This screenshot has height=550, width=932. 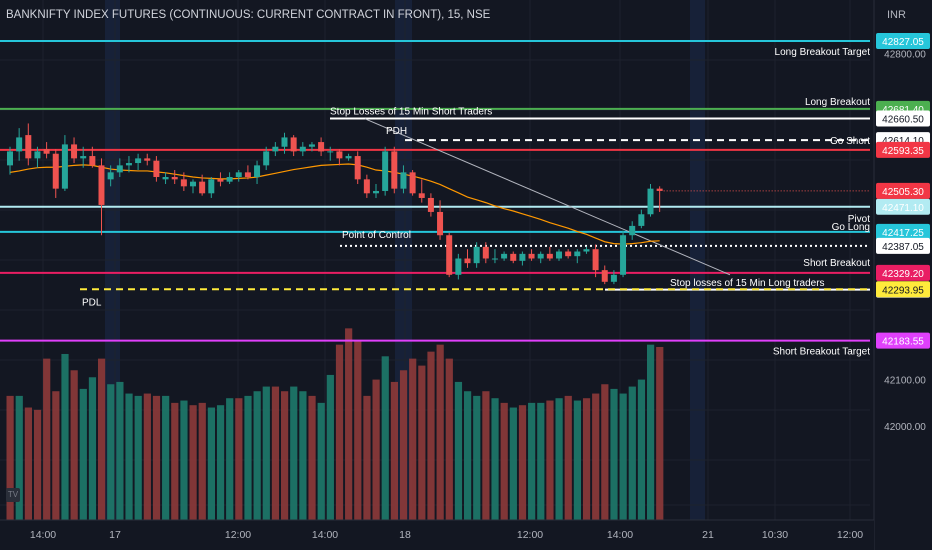 What do you see at coordinates (905, 381) in the screenshot?
I see `y-tick-label: 42100.00` at bounding box center [905, 381].